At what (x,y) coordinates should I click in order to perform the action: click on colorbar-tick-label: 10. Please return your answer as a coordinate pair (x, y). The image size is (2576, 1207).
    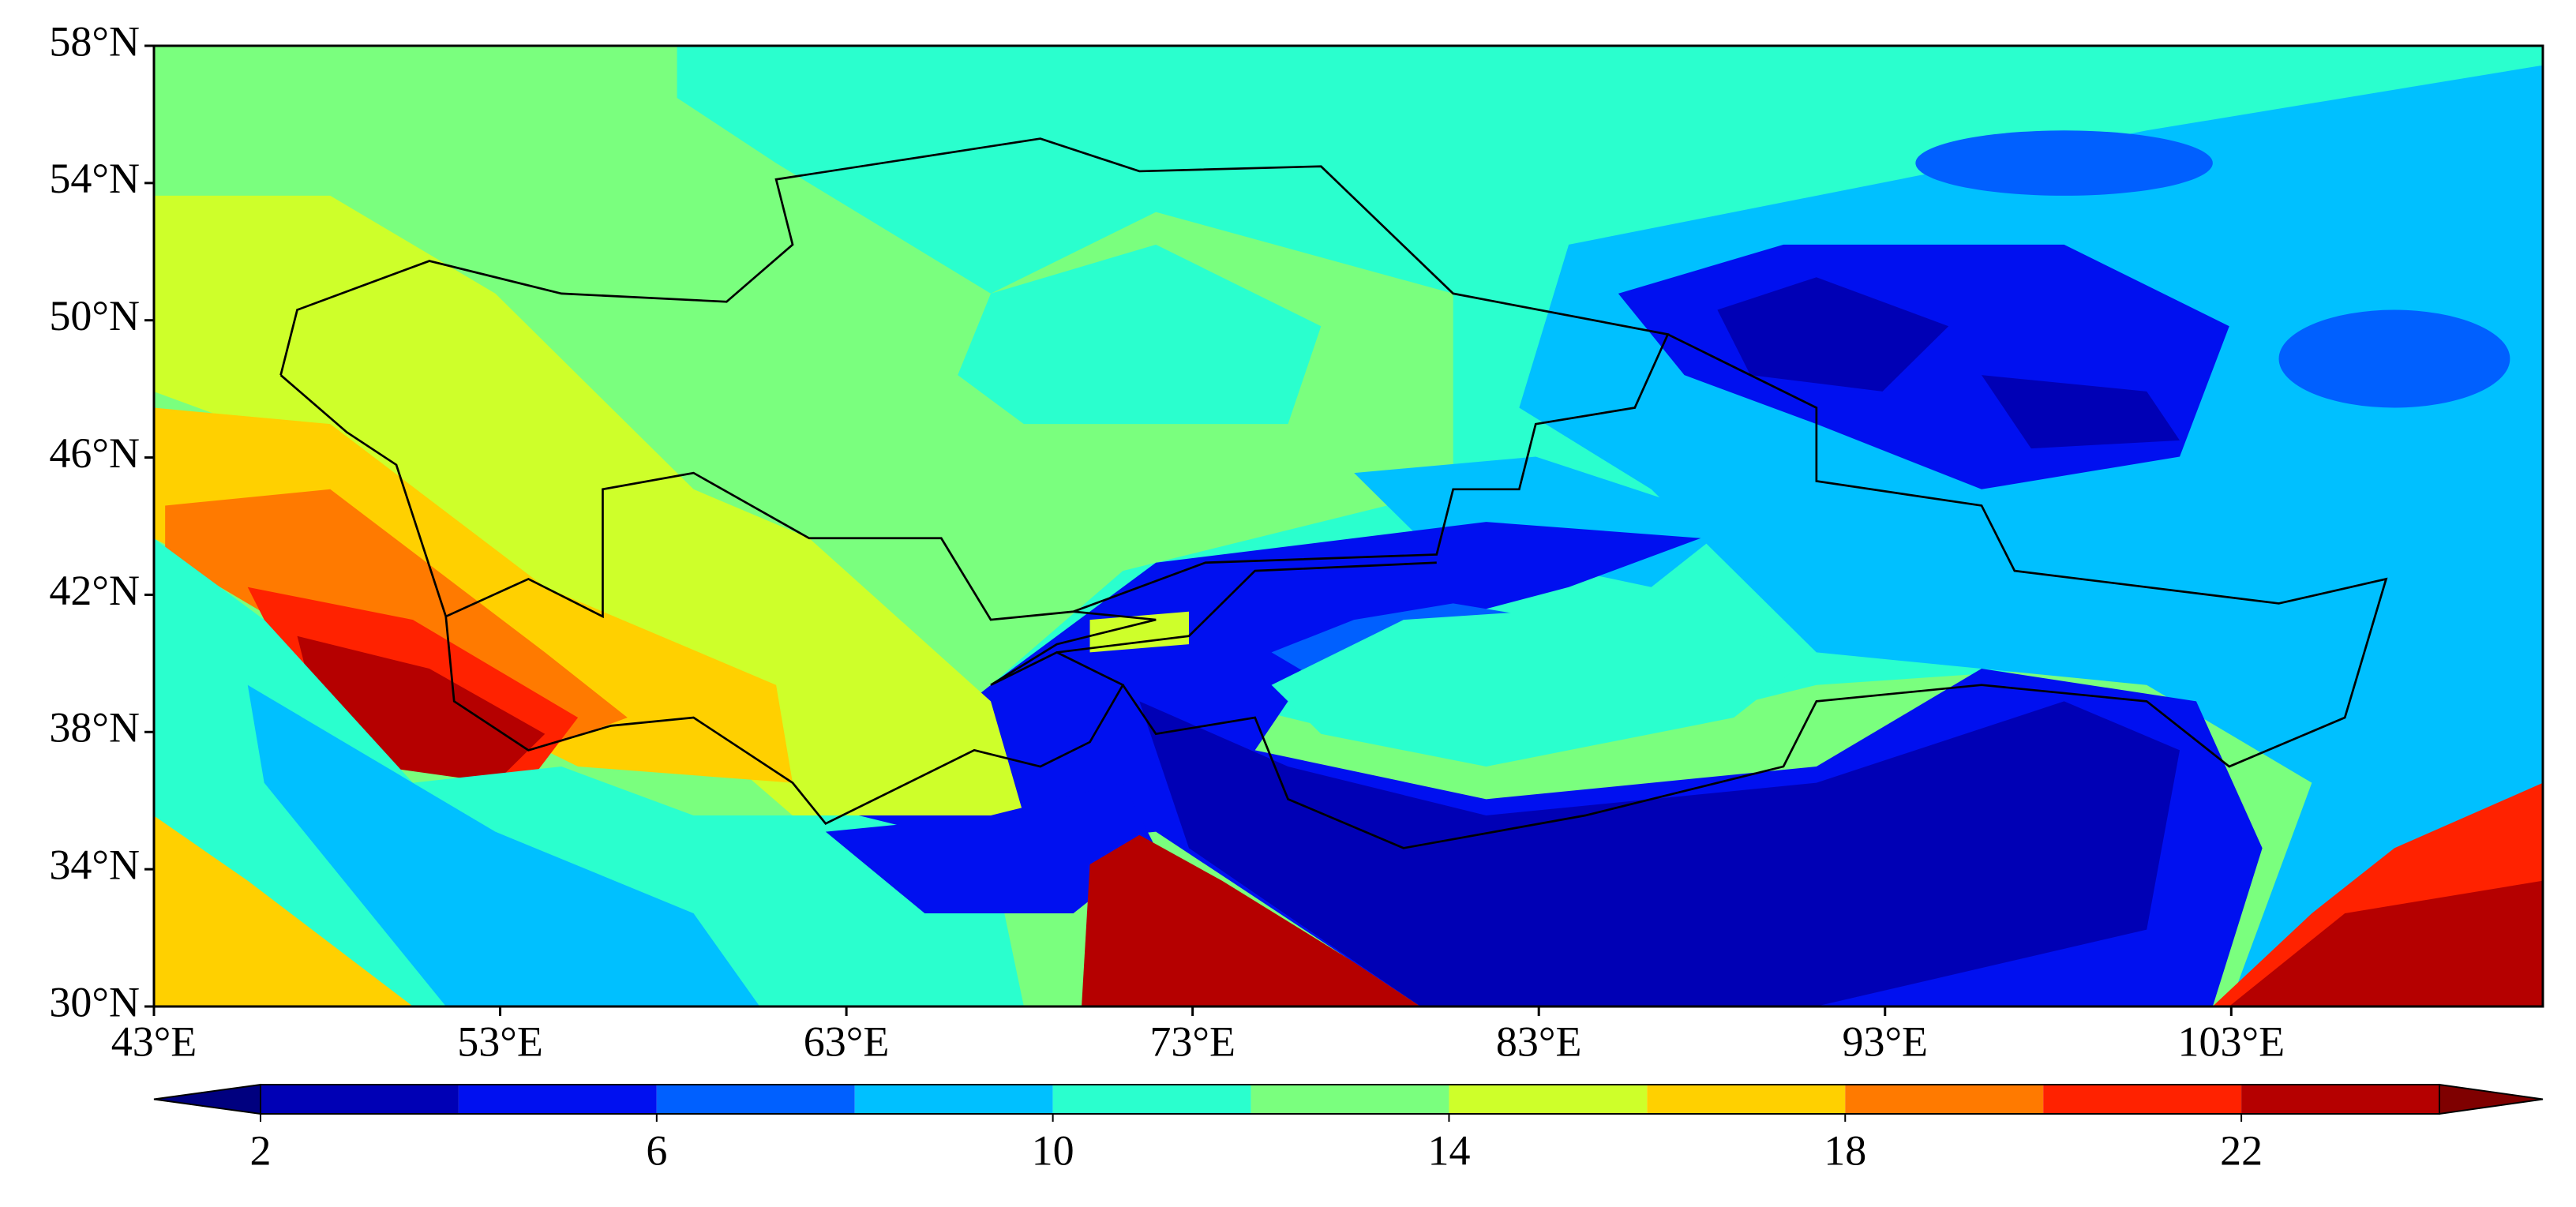
    Looking at the image, I should click on (1053, 1150).